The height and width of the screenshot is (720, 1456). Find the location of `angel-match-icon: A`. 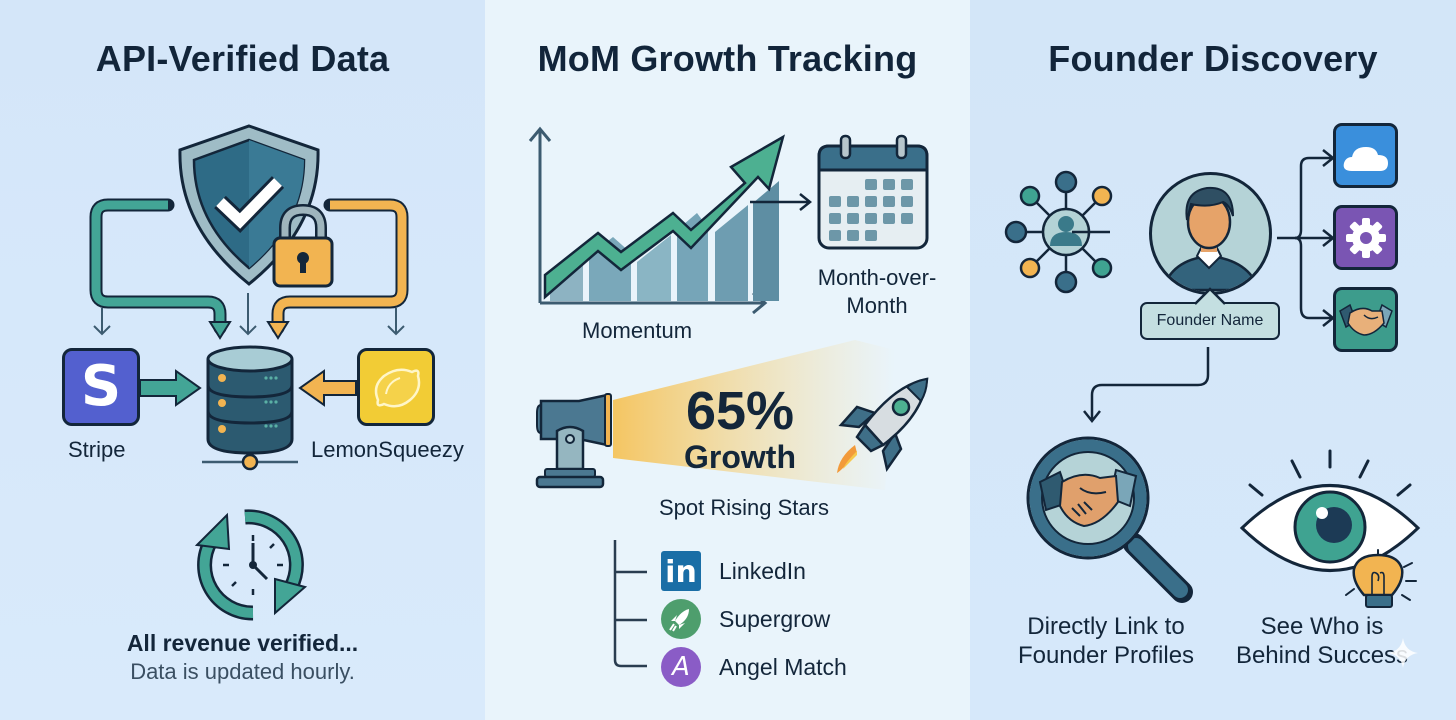

angel-match-icon: A is located at coordinates (681, 667).